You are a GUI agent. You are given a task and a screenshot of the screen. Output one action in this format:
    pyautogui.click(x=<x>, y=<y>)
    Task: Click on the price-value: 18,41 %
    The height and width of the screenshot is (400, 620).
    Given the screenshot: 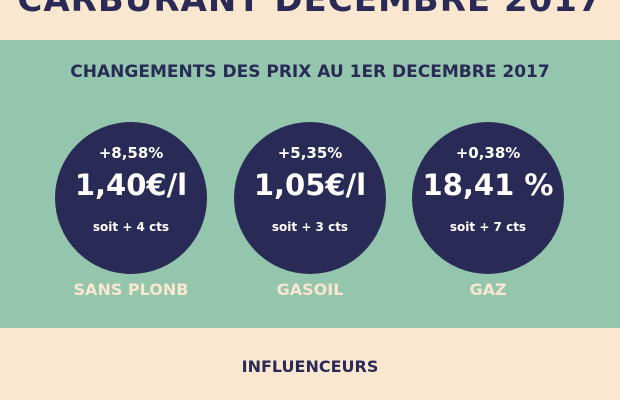 What is the action you would take?
    pyautogui.click(x=488, y=185)
    